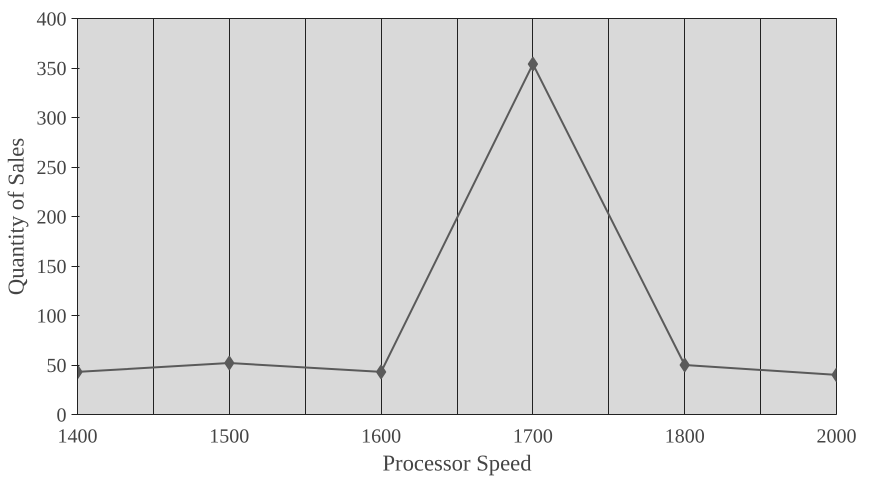 The width and height of the screenshot is (881, 478). What do you see at coordinates (51, 69) in the screenshot?
I see `y-tick-label: 350` at bounding box center [51, 69].